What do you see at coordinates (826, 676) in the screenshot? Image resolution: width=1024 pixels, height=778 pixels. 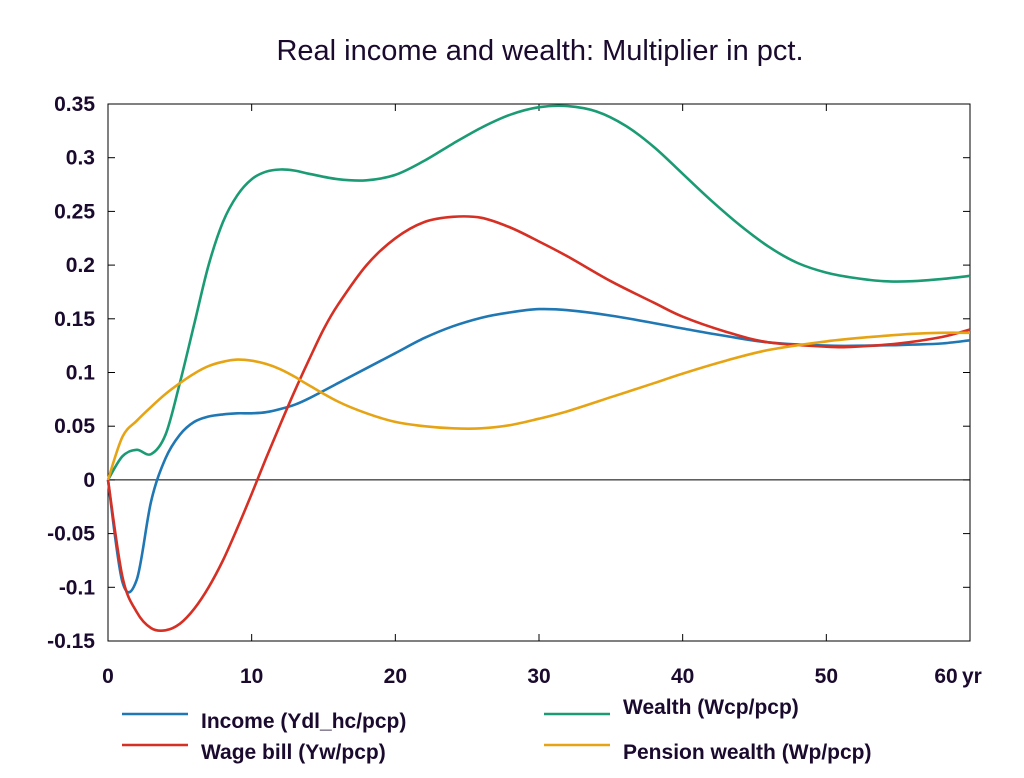 I see `x-tick-label: 50` at bounding box center [826, 676].